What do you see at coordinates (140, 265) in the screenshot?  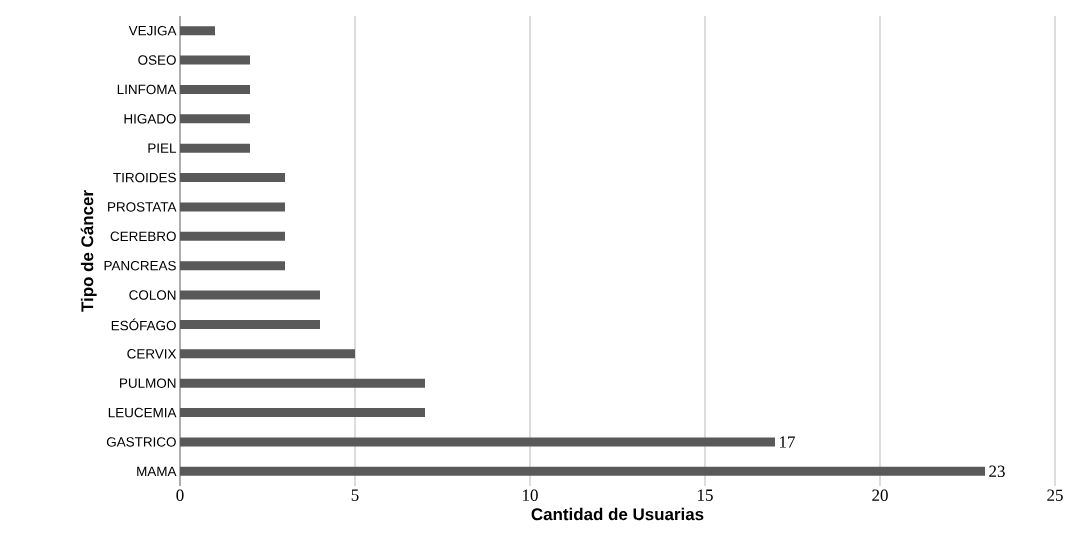 I see `y-tick-label: PANCREAS` at bounding box center [140, 265].